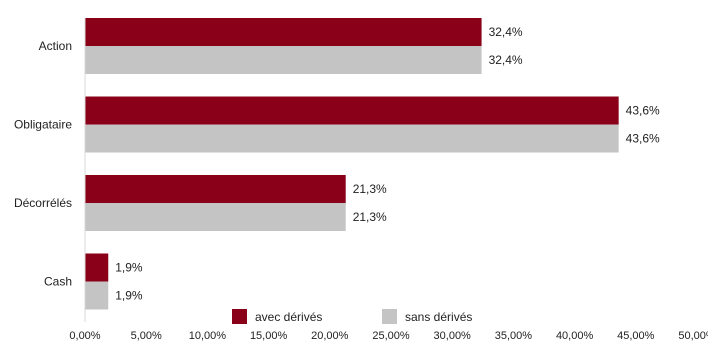 The height and width of the screenshot is (350, 708). What do you see at coordinates (352, 316) in the screenshot?
I see `legend: avec dérivés sans dérivés` at bounding box center [352, 316].